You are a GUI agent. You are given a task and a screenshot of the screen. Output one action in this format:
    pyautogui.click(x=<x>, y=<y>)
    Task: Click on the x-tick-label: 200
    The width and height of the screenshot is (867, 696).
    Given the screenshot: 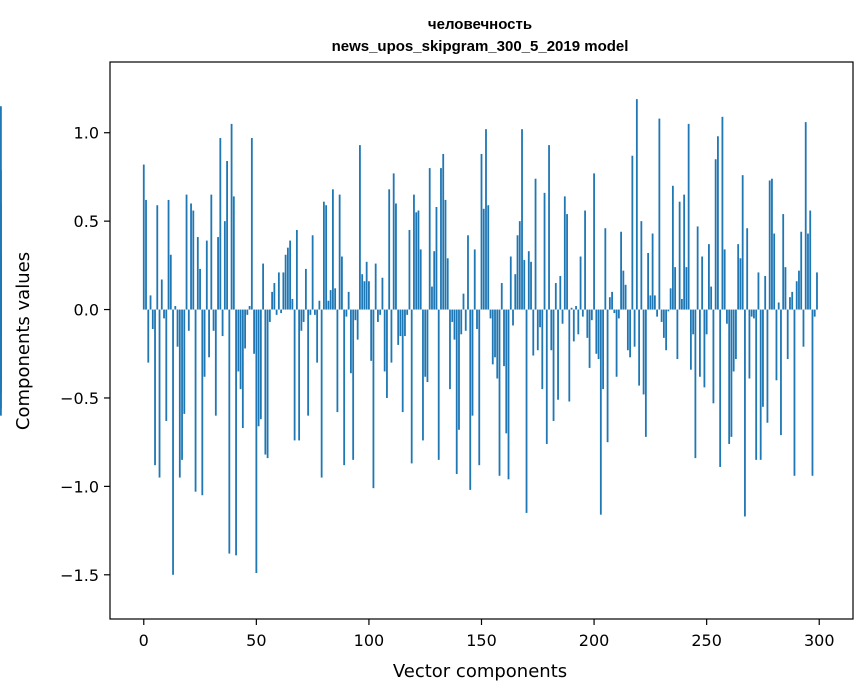 What is the action you would take?
    pyautogui.click(x=594, y=640)
    